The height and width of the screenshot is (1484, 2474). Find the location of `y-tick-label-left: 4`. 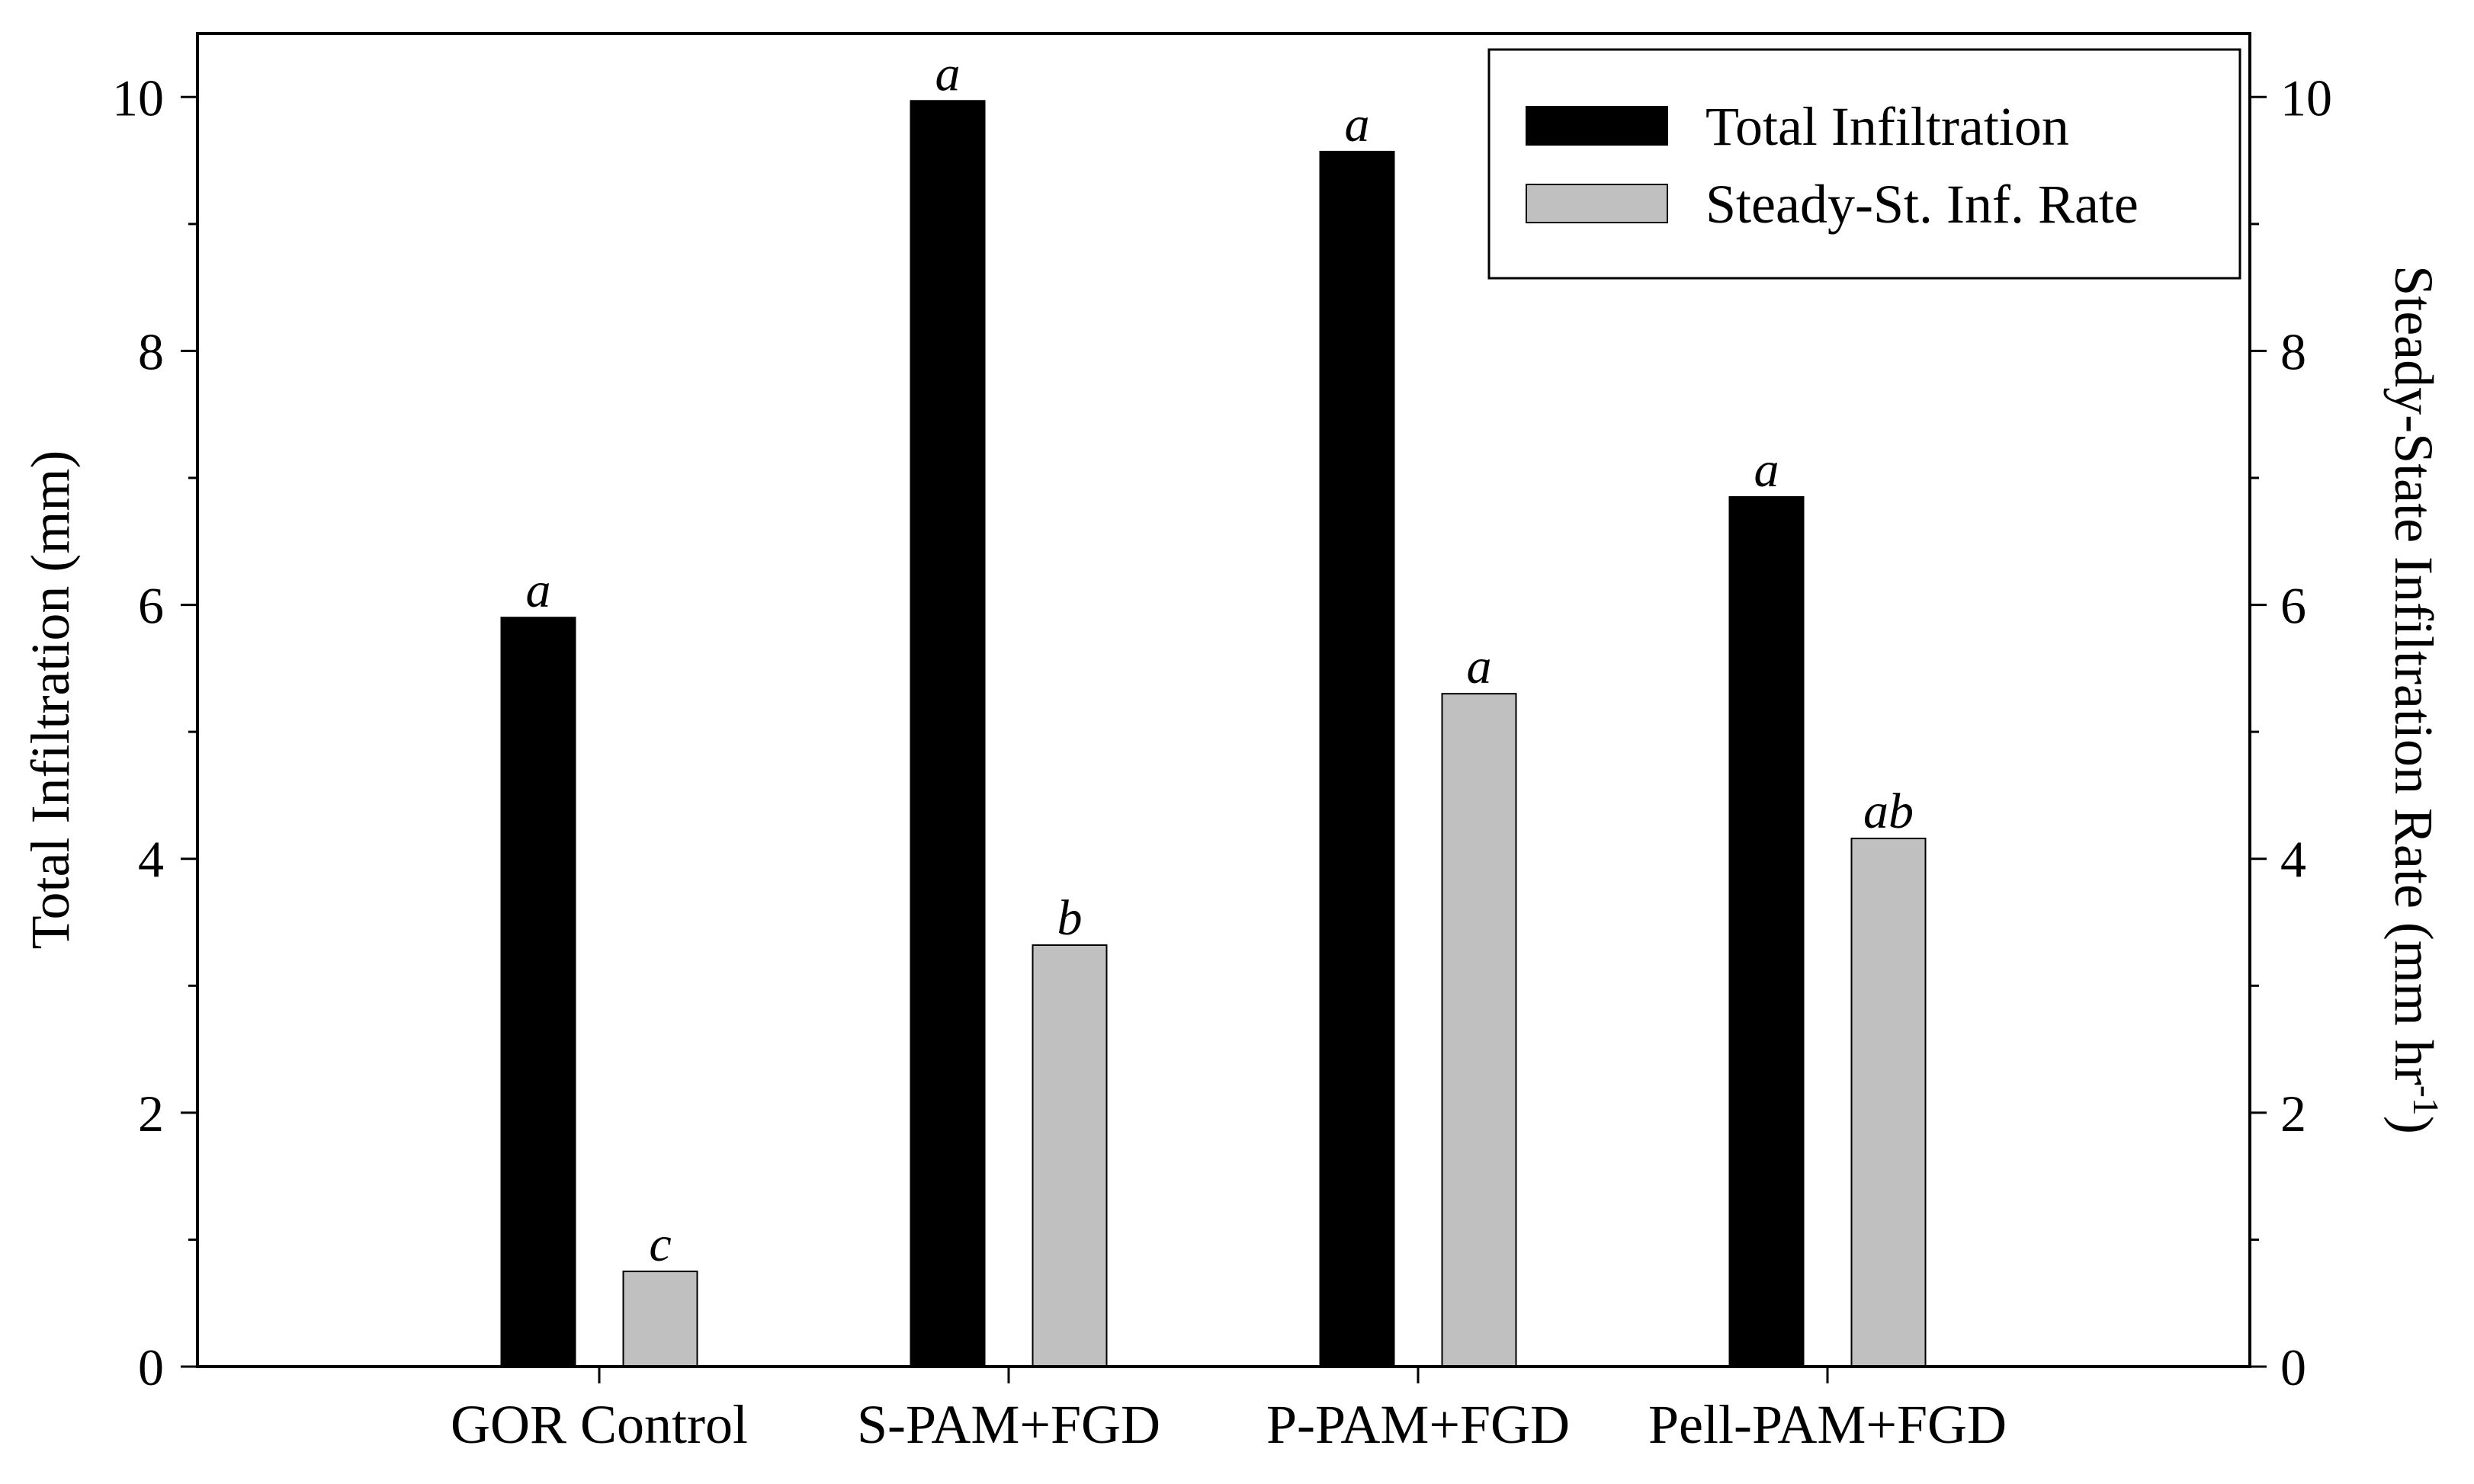

y-tick-label-left: 4 is located at coordinates (151, 860).